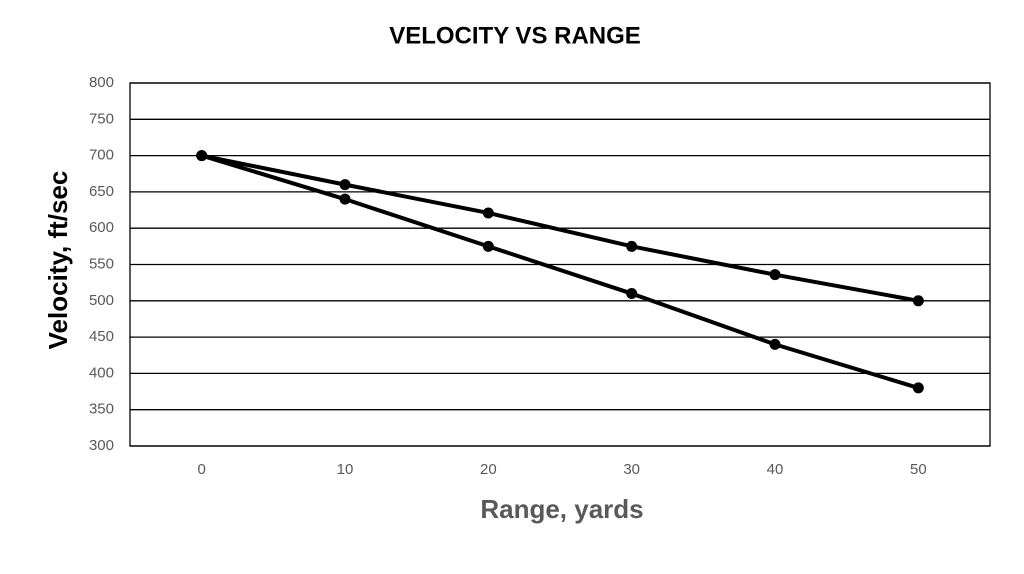 This screenshot has width=1024, height=574. I want to click on x-tick-label: 50, so click(918, 469).